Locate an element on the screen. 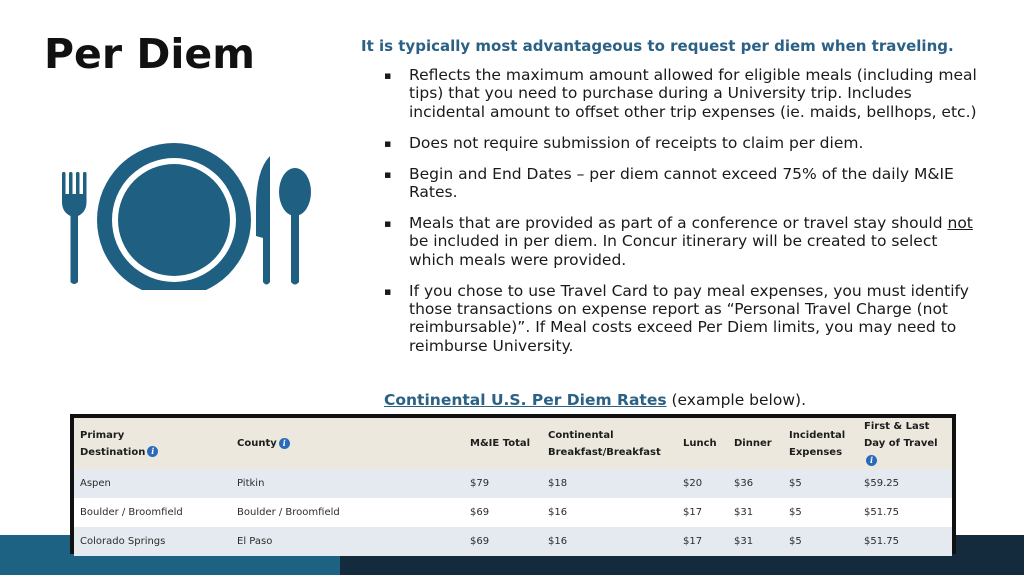 The image size is (1024, 575). cell-dinner: $36 is located at coordinates (755, 483).